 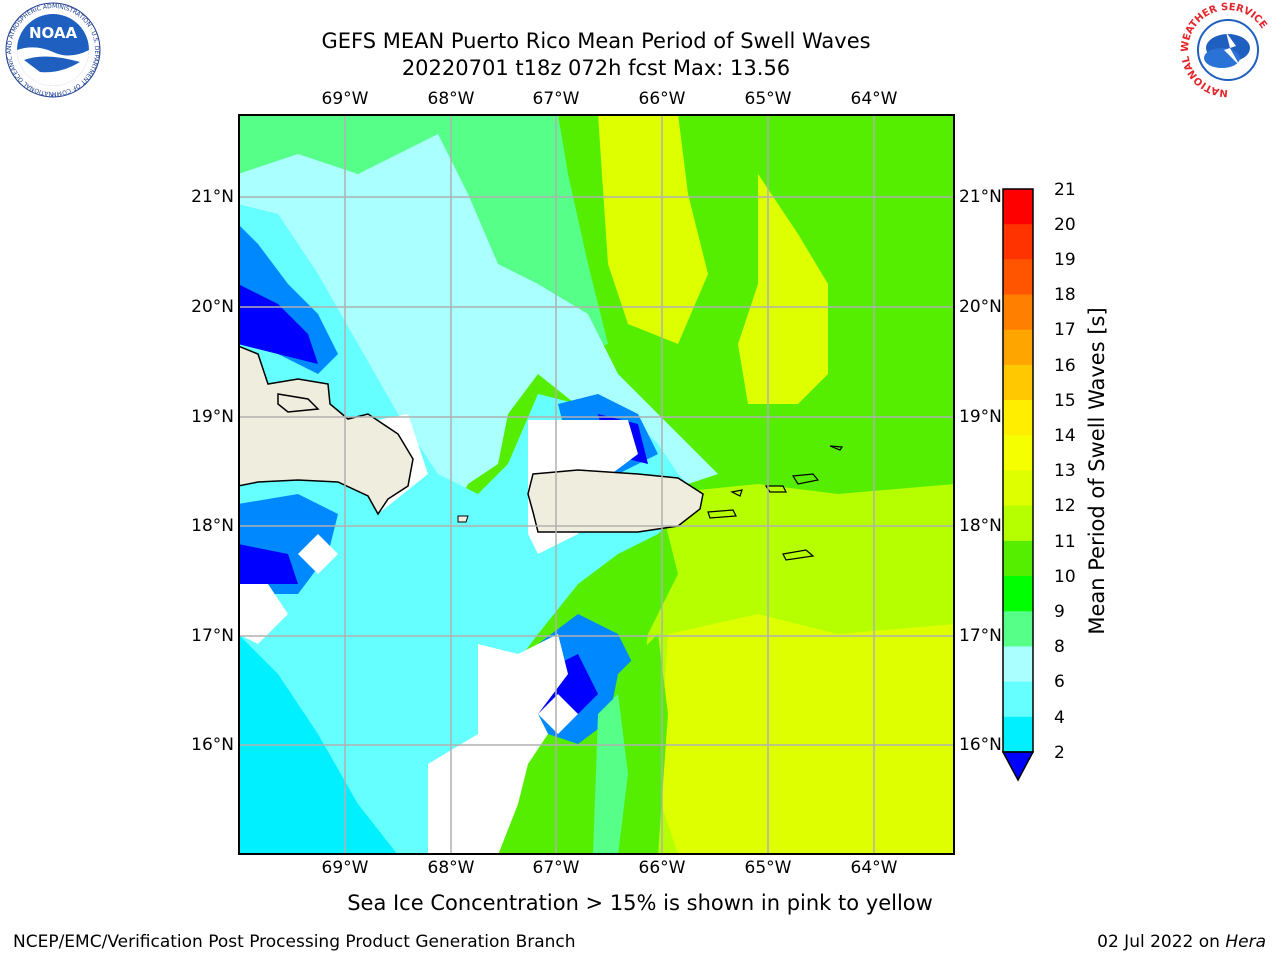 What do you see at coordinates (1065, 190) in the screenshot?
I see `colorbar-tick: 21` at bounding box center [1065, 190].